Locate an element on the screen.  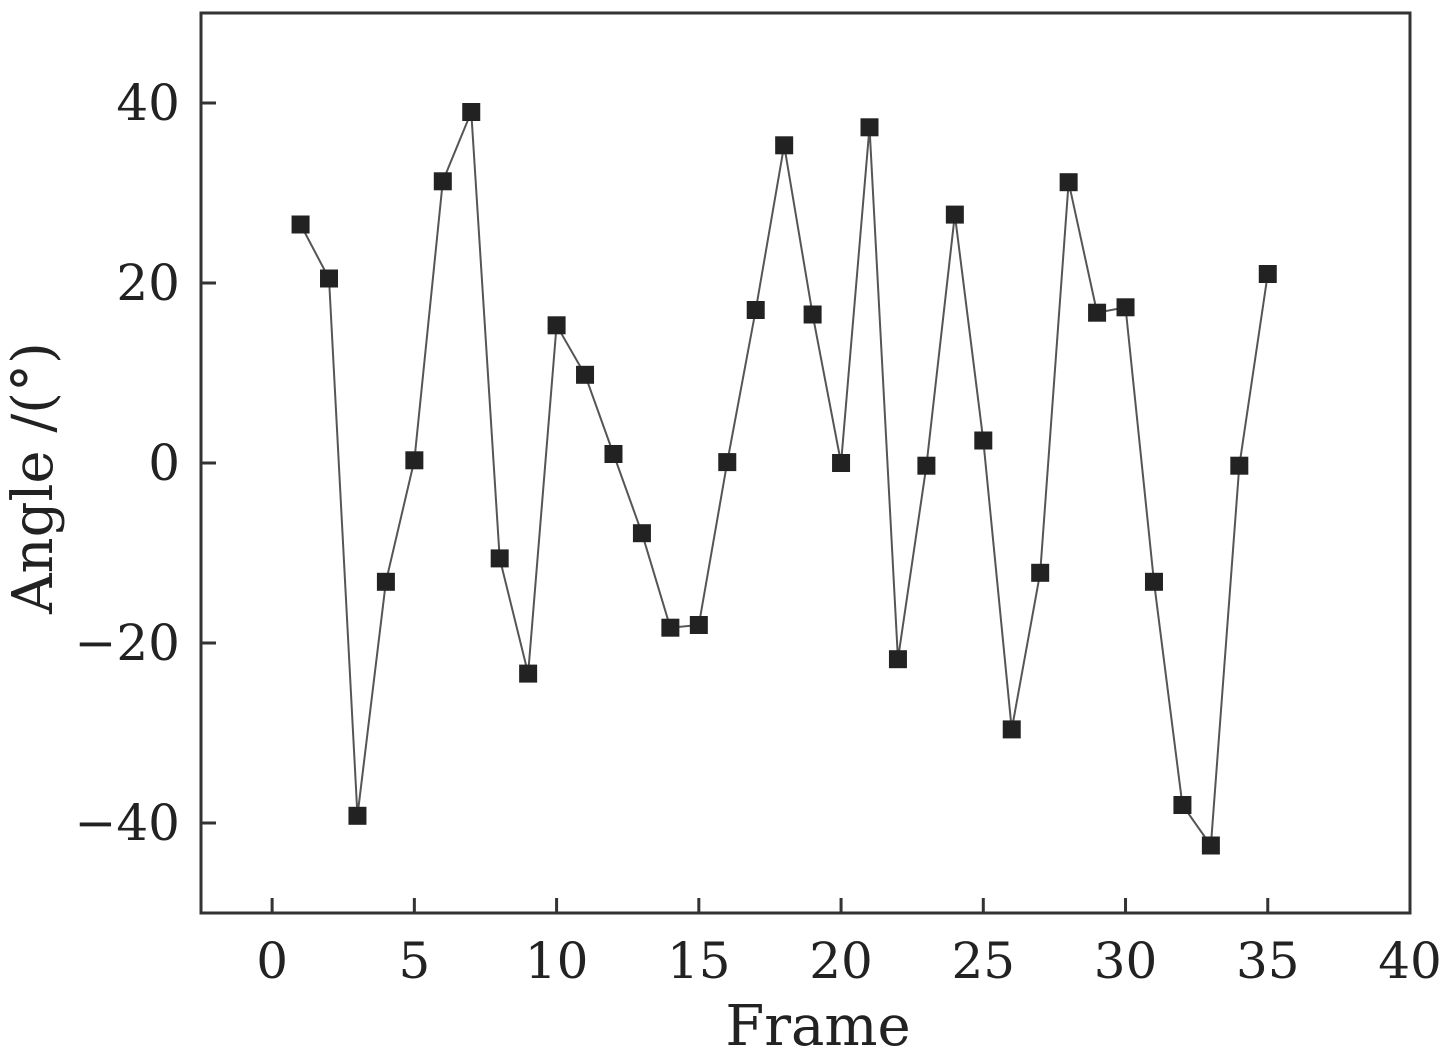
y-tick-label: 40 is located at coordinates (148, 103).